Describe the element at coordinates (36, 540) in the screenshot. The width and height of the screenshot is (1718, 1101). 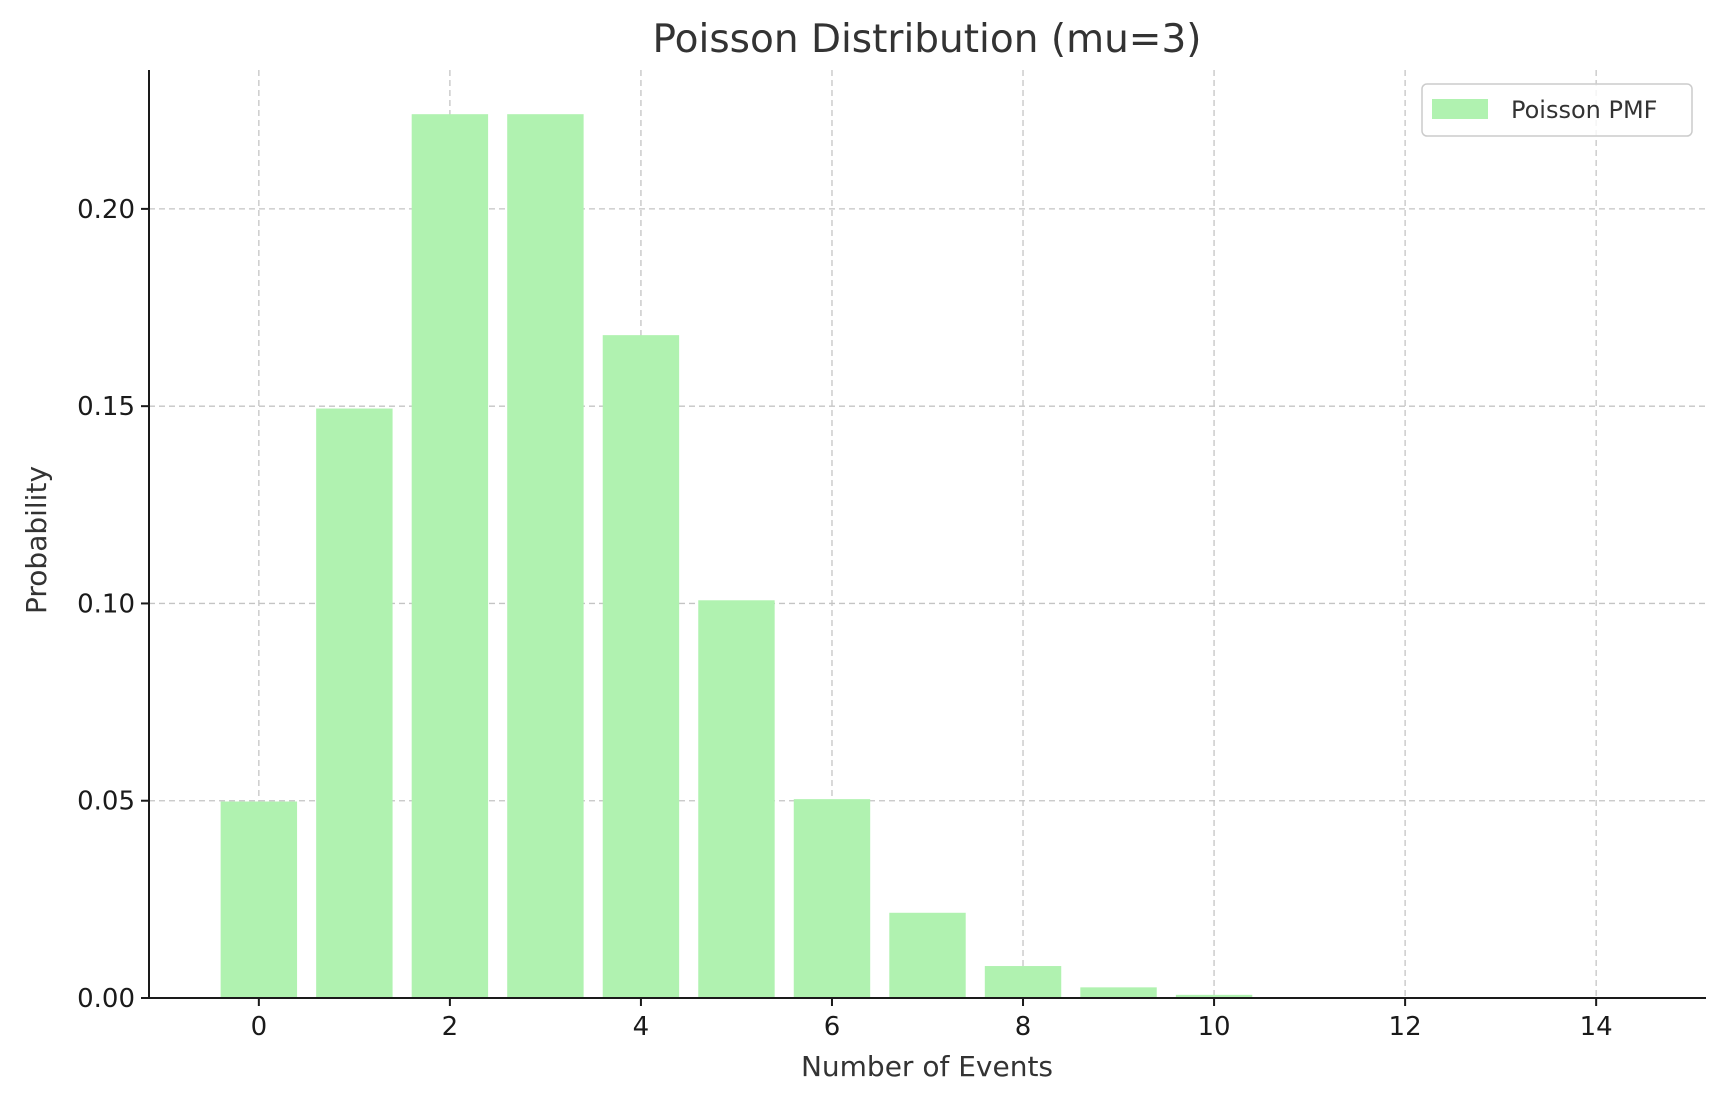
I see `y-axis-label: Probability` at that location.